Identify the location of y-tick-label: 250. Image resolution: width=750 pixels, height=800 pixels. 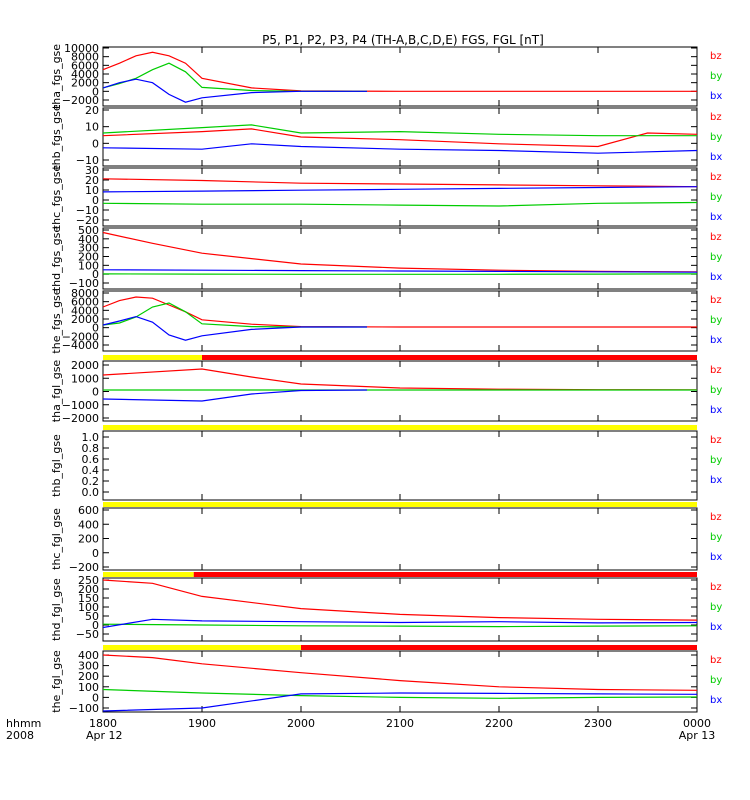
(88, 580).